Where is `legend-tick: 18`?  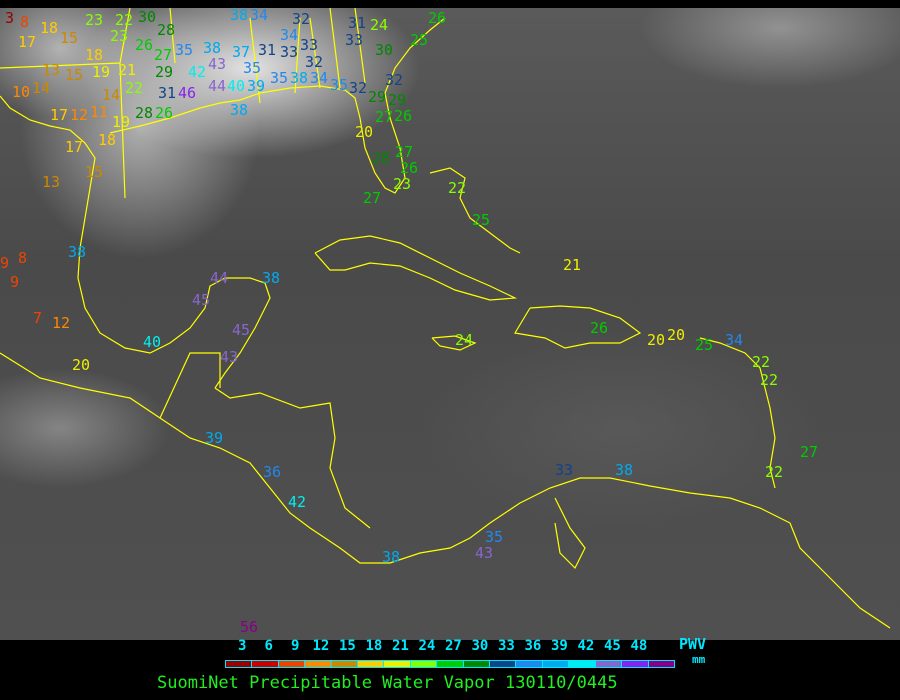 legend-tick: 18 is located at coordinates (374, 646).